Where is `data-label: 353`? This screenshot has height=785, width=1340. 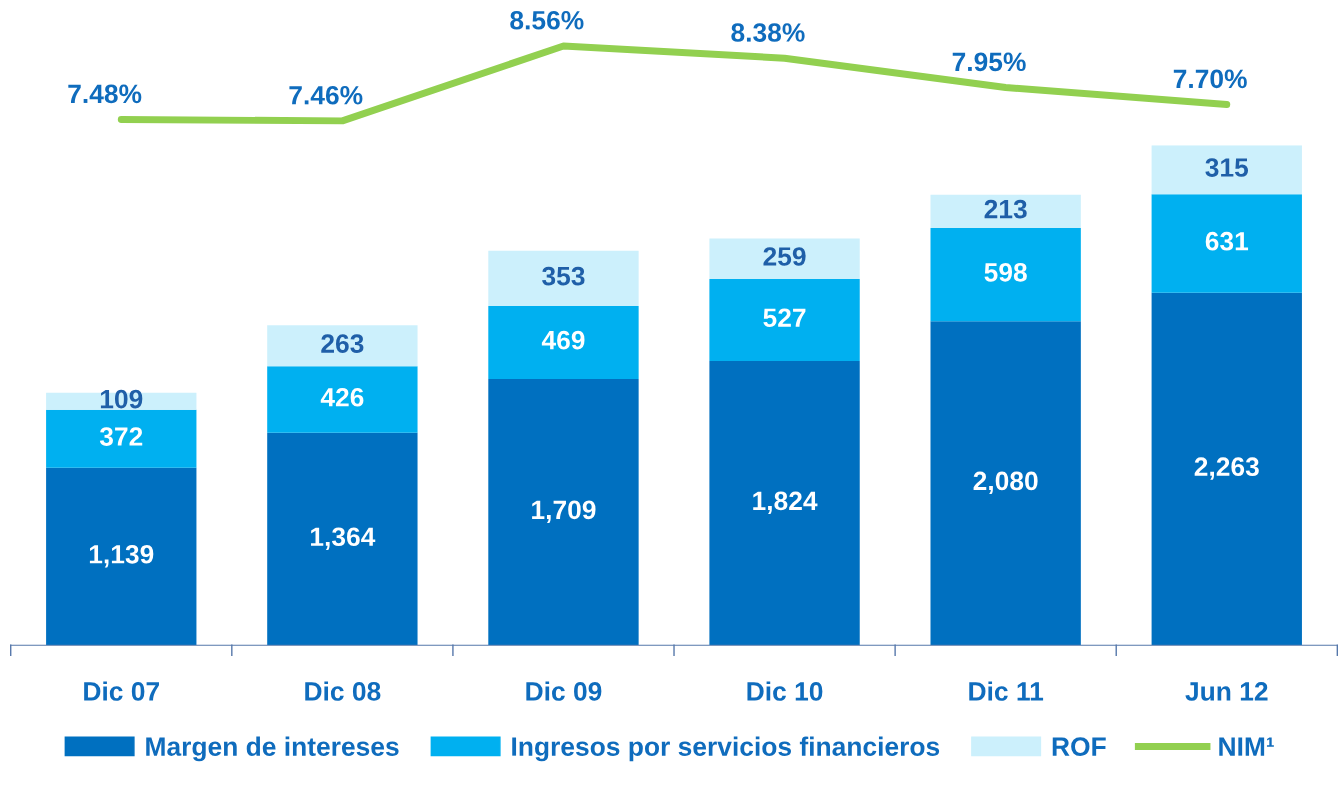
data-label: 353 is located at coordinates (563, 276).